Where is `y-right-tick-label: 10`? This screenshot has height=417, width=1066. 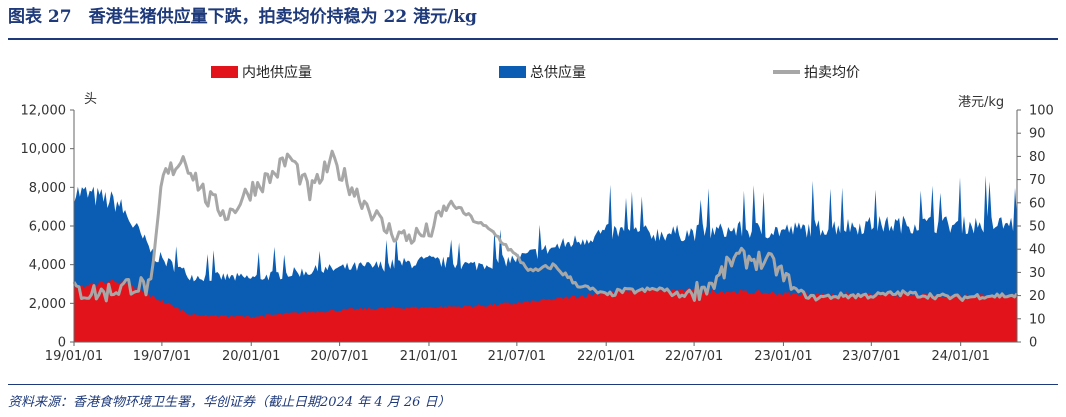
y-right-tick-label: 10 is located at coordinates (1037, 319).